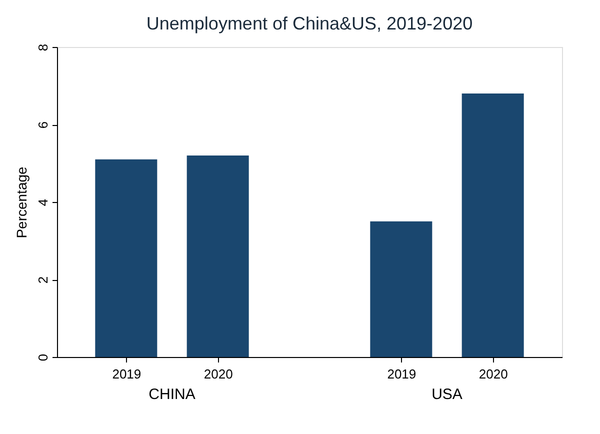 The width and height of the screenshot is (600, 434). Describe the element at coordinates (43, 125) in the screenshot. I see `y-tick-label: 6` at that location.